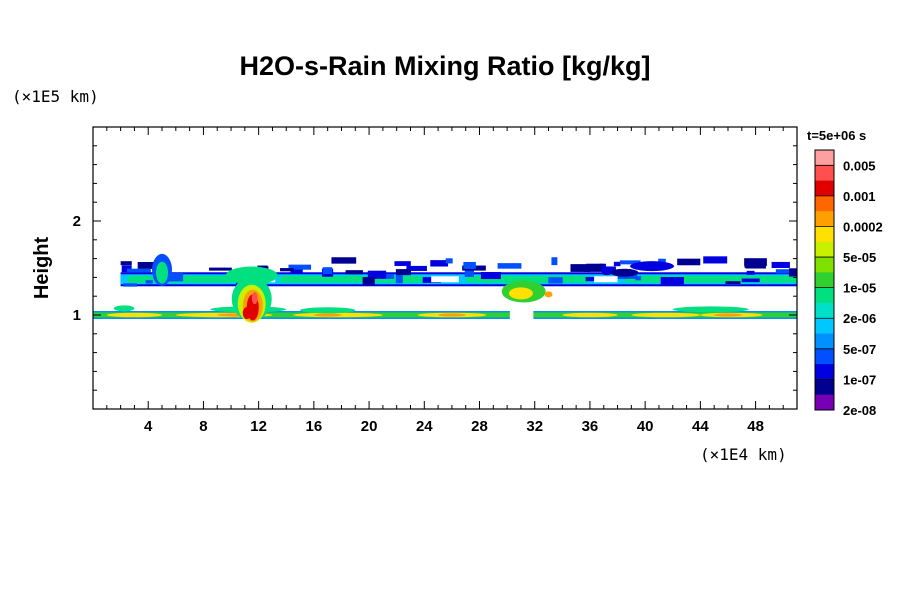 The width and height of the screenshot is (900, 600). What do you see at coordinates (445, 288) in the screenshot?
I see `heatmap-field` at bounding box center [445, 288].